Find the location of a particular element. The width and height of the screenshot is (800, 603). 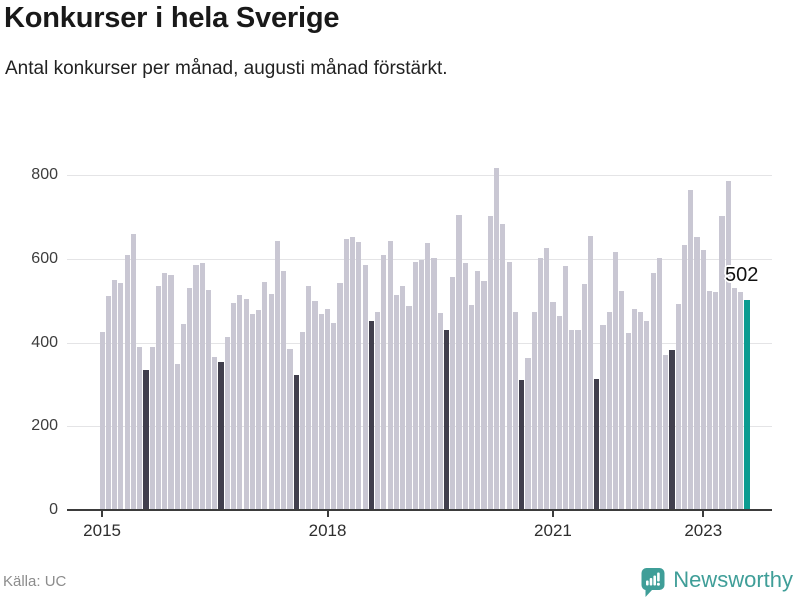

x-tick-label: 2018 is located at coordinates (327, 530).